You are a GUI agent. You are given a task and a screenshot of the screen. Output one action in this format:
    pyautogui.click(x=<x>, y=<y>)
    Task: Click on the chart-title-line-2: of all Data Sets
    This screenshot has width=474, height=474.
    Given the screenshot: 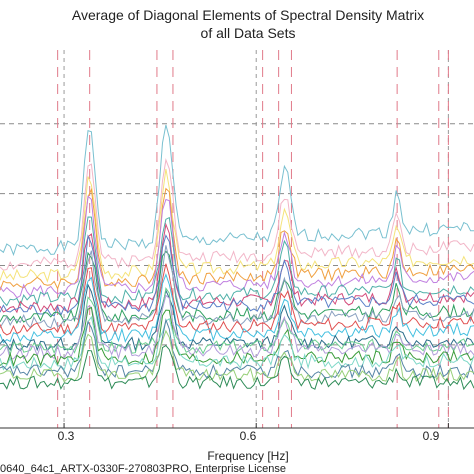 What is the action you would take?
    pyautogui.click(x=248, y=33)
    